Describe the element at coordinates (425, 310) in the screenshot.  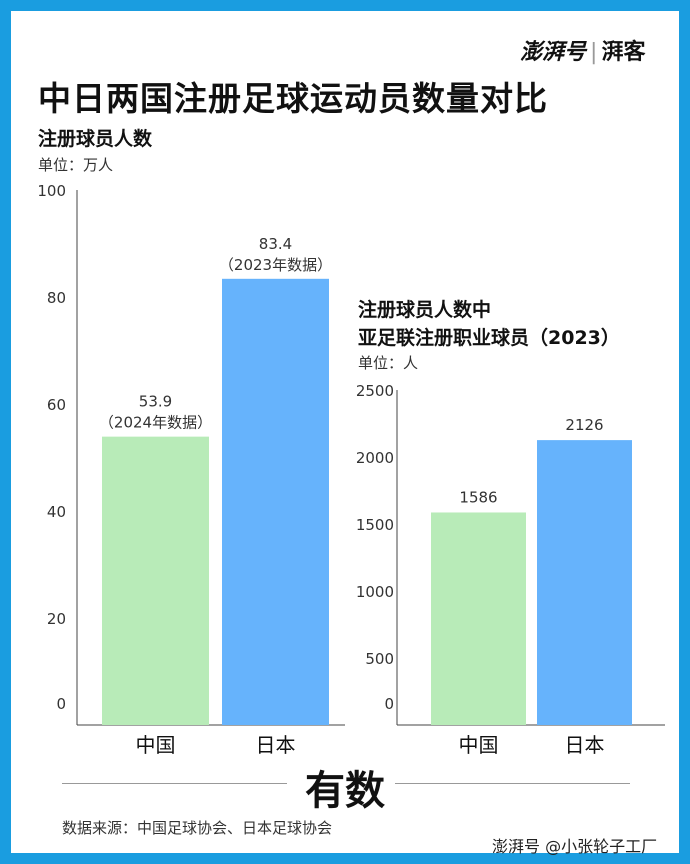
I see `chart2-title-line1: 注册球员人数中` at that location.